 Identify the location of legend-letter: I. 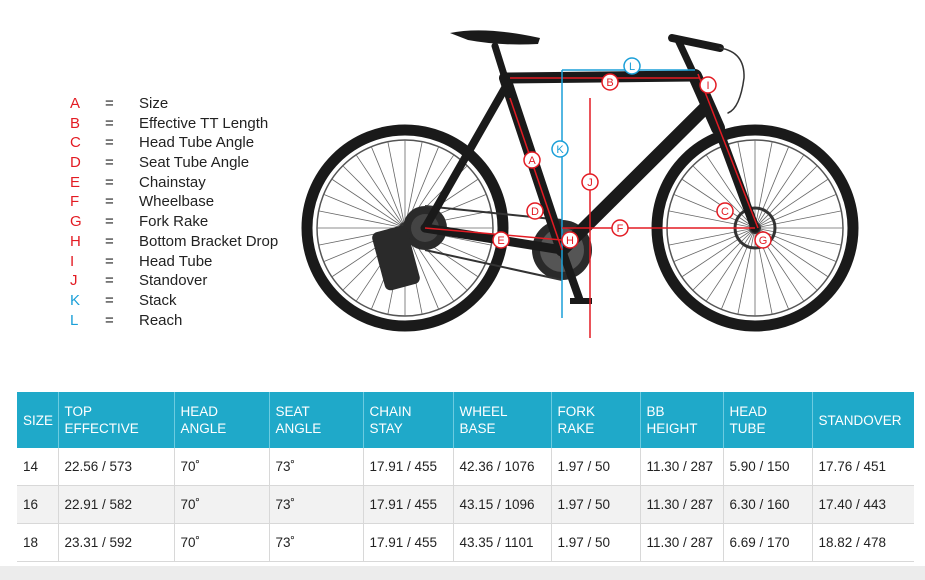
(72, 261).